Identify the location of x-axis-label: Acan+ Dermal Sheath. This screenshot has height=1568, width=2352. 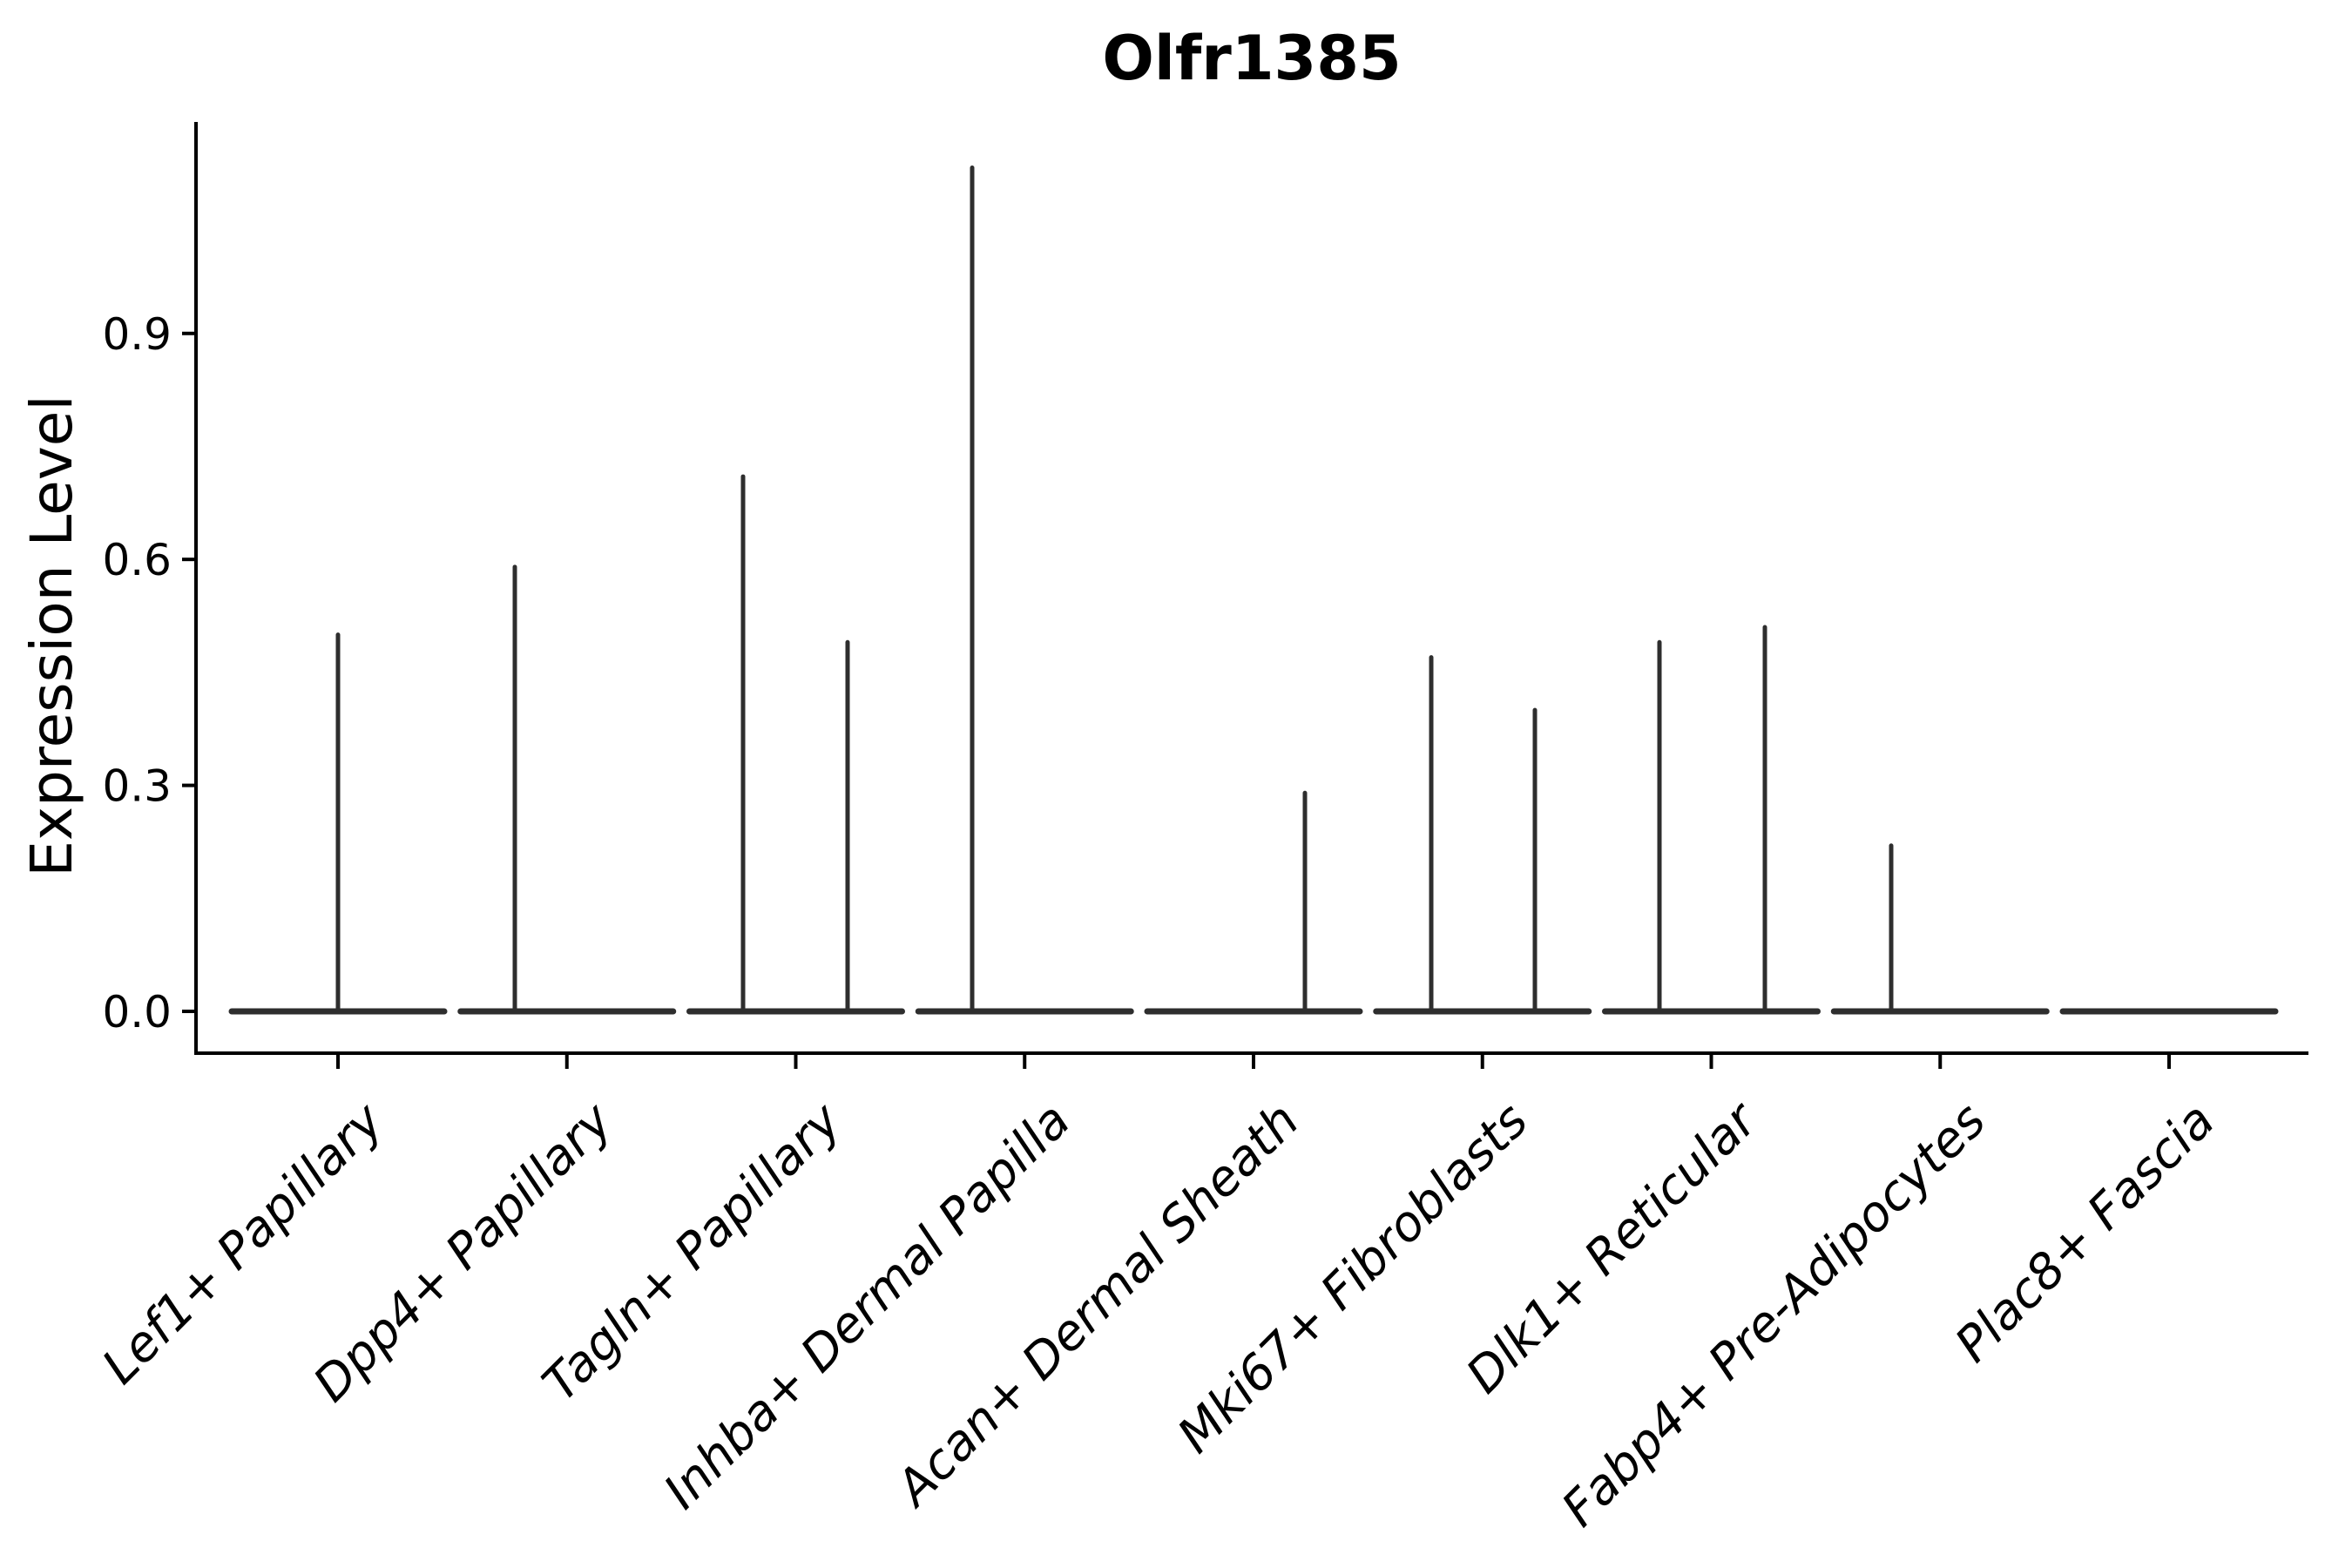
(1097, 1305).